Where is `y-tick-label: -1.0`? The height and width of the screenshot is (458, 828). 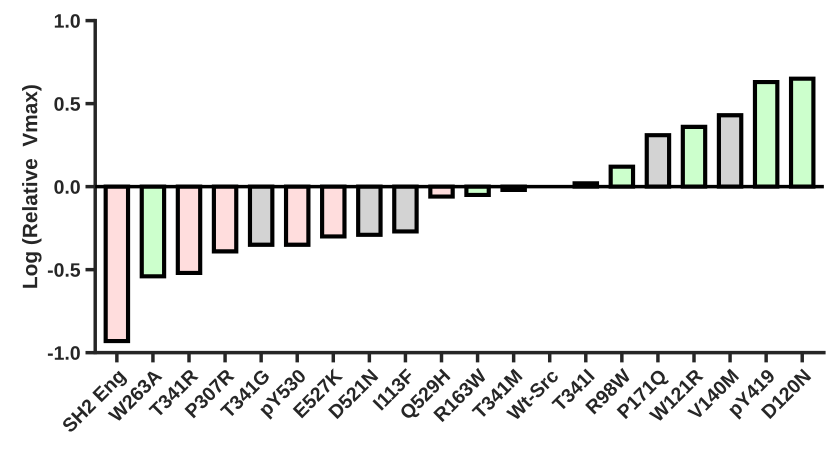 y-tick-label: -1.0 is located at coordinates (64, 353).